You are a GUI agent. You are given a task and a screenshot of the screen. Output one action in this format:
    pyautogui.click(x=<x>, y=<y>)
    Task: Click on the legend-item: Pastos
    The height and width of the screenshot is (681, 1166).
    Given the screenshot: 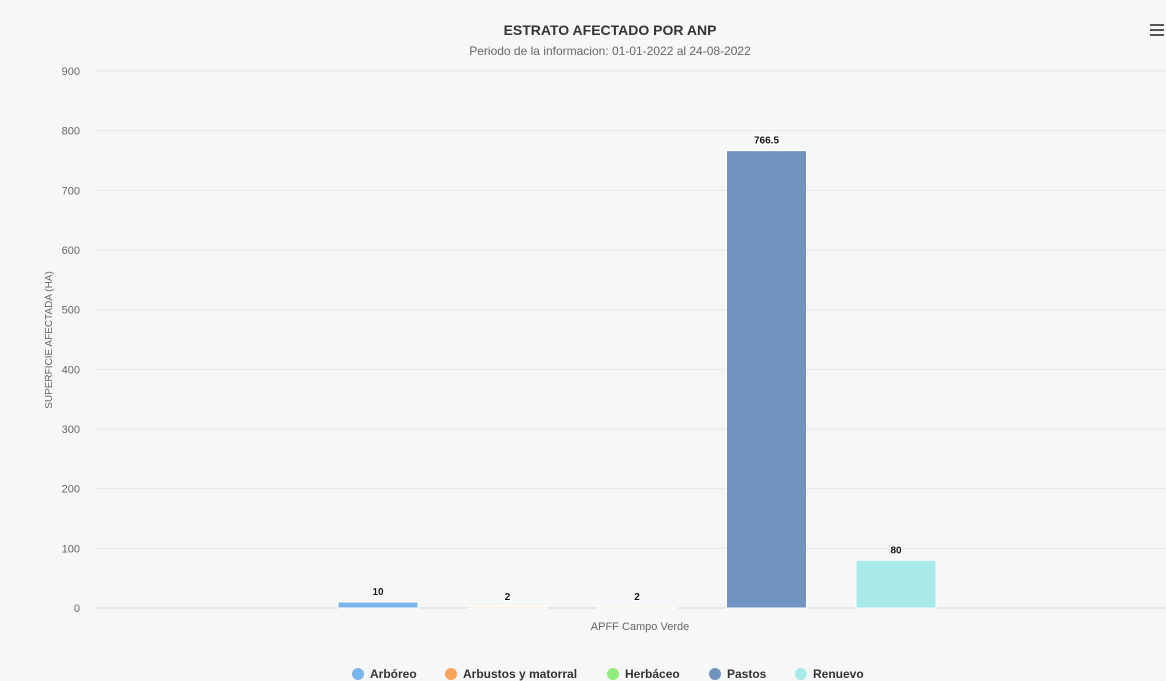 What is the action you would take?
    pyautogui.click(x=738, y=674)
    